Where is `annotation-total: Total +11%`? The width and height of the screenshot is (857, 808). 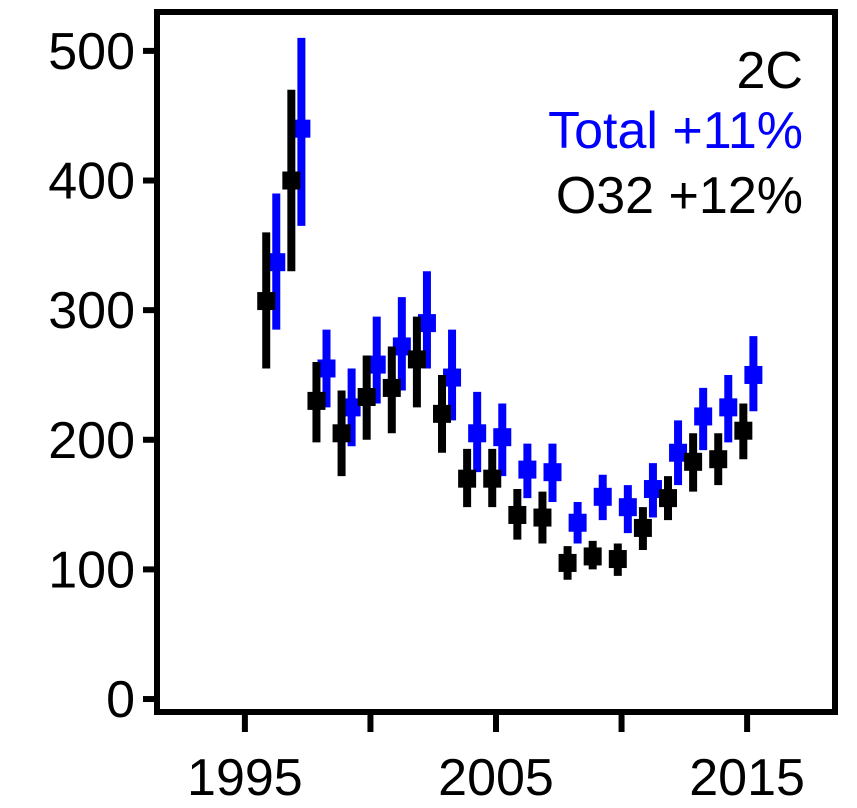
annotation-total: Total +11% is located at coordinates (675, 131).